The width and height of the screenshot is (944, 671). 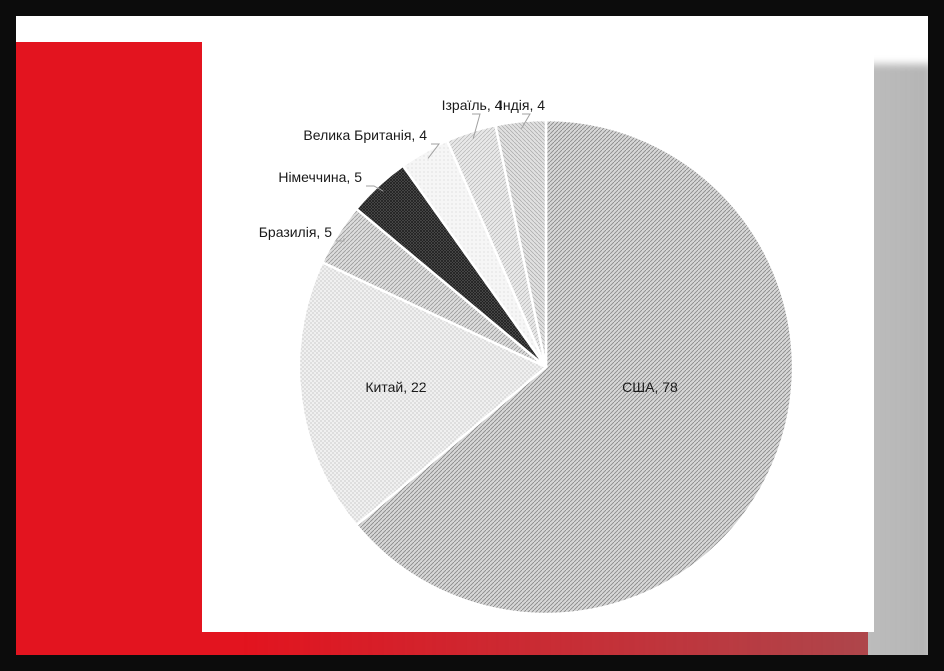 What do you see at coordinates (295, 232) in the screenshot?
I see `data-label-3: Бразилія, 5` at bounding box center [295, 232].